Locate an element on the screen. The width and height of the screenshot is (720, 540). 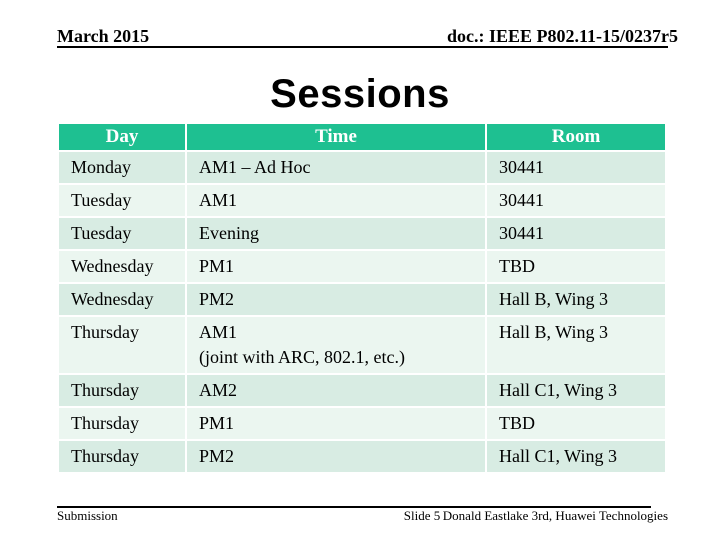
header-date: March 2015 is located at coordinates (103, 36).